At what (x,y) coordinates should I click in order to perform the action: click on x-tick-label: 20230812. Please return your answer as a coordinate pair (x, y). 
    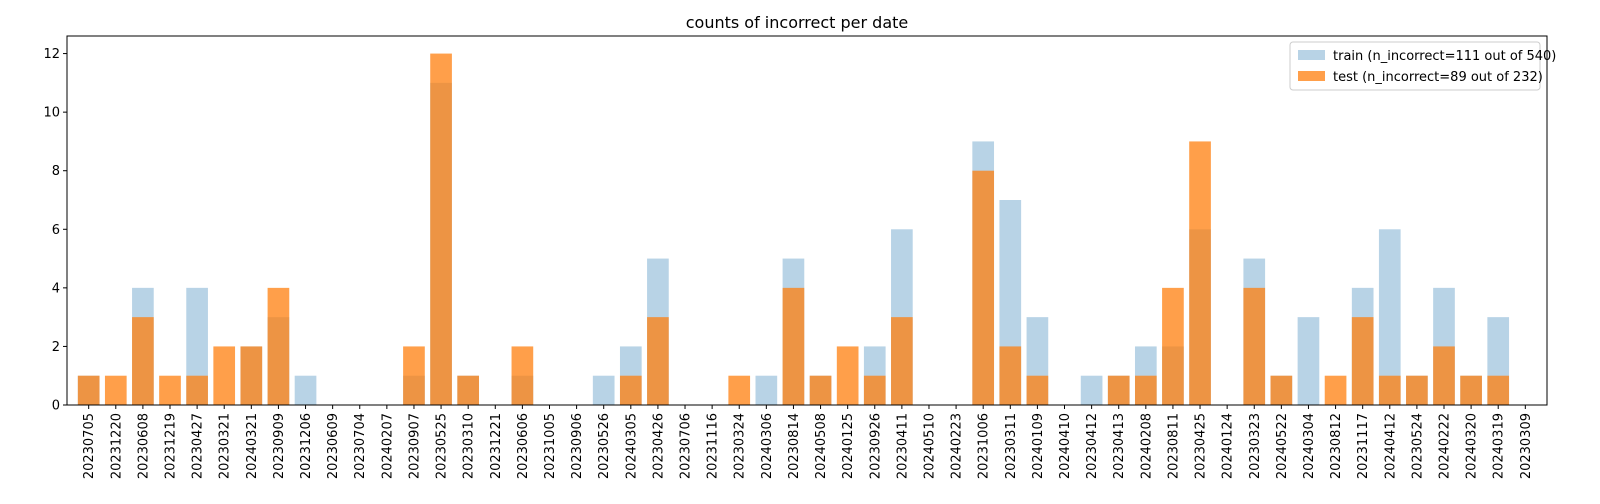
    Looking at the image, I should click on (1336, 446).